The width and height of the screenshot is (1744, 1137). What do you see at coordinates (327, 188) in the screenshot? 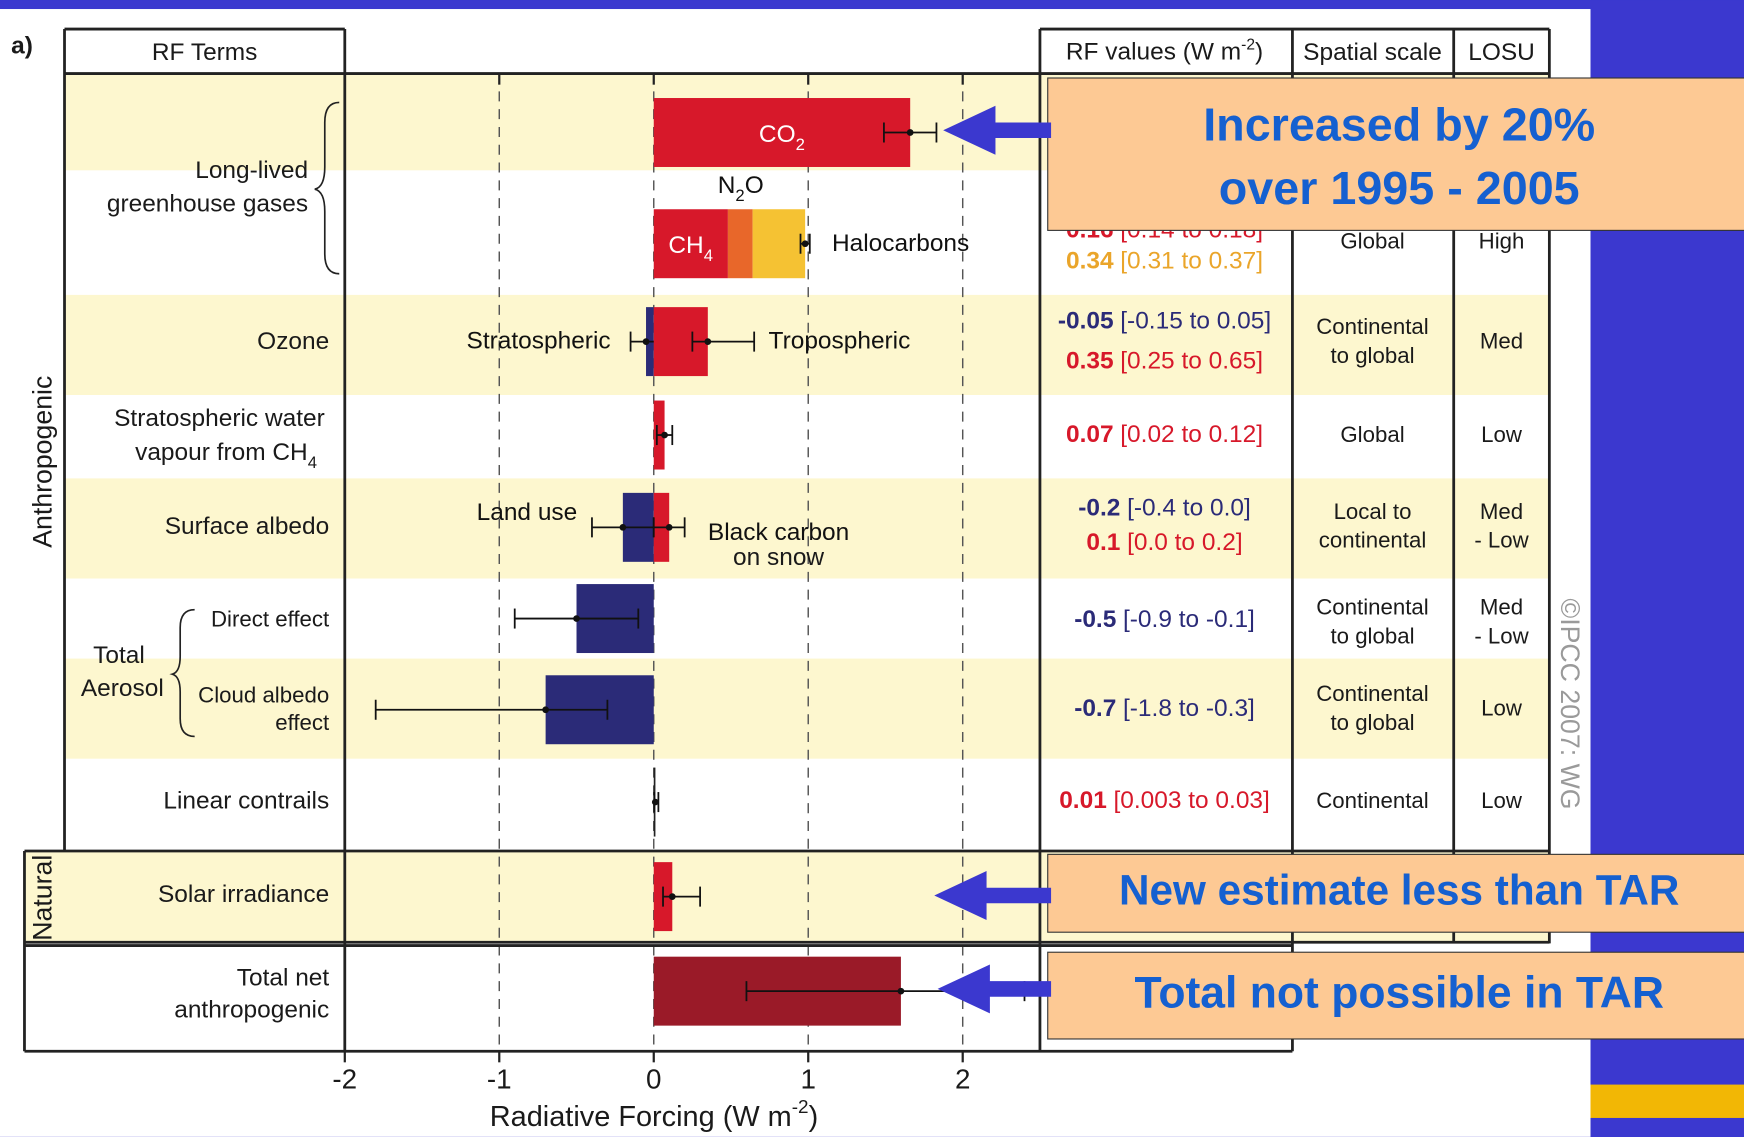
I see `brace` at bounding box center [327, 188].